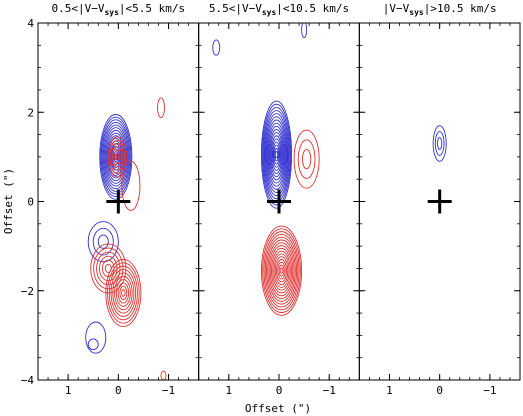 The image size is (523, 416). Describe the element at coordinates (278, 408) in the screenshot. I see `x-axis-label: Offset (")` at that location.